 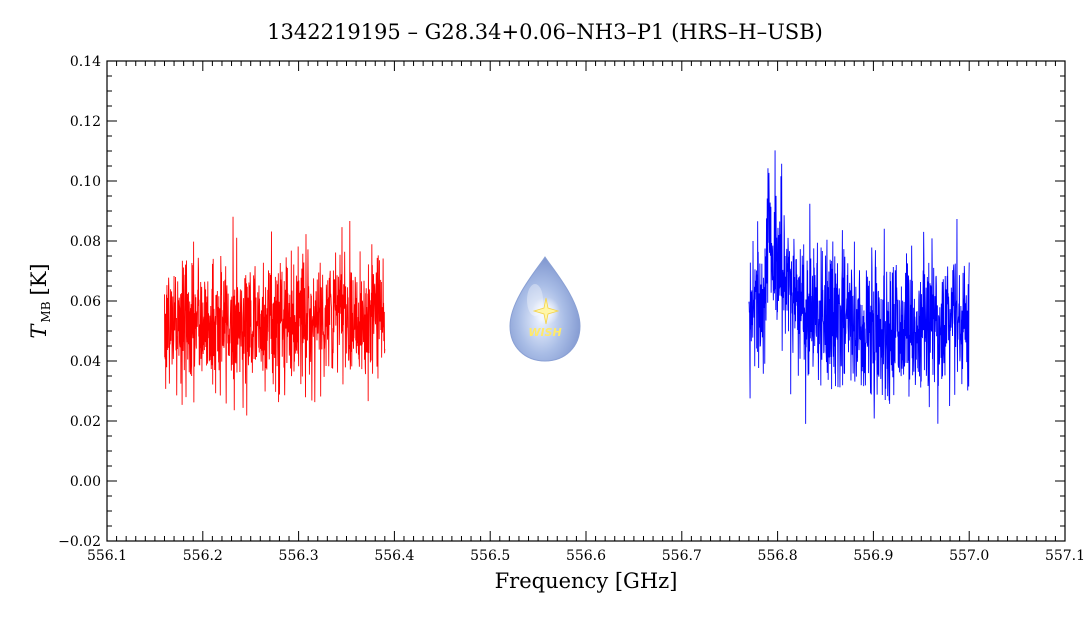 I want to click on star-icon, so click(x=546, y=311).